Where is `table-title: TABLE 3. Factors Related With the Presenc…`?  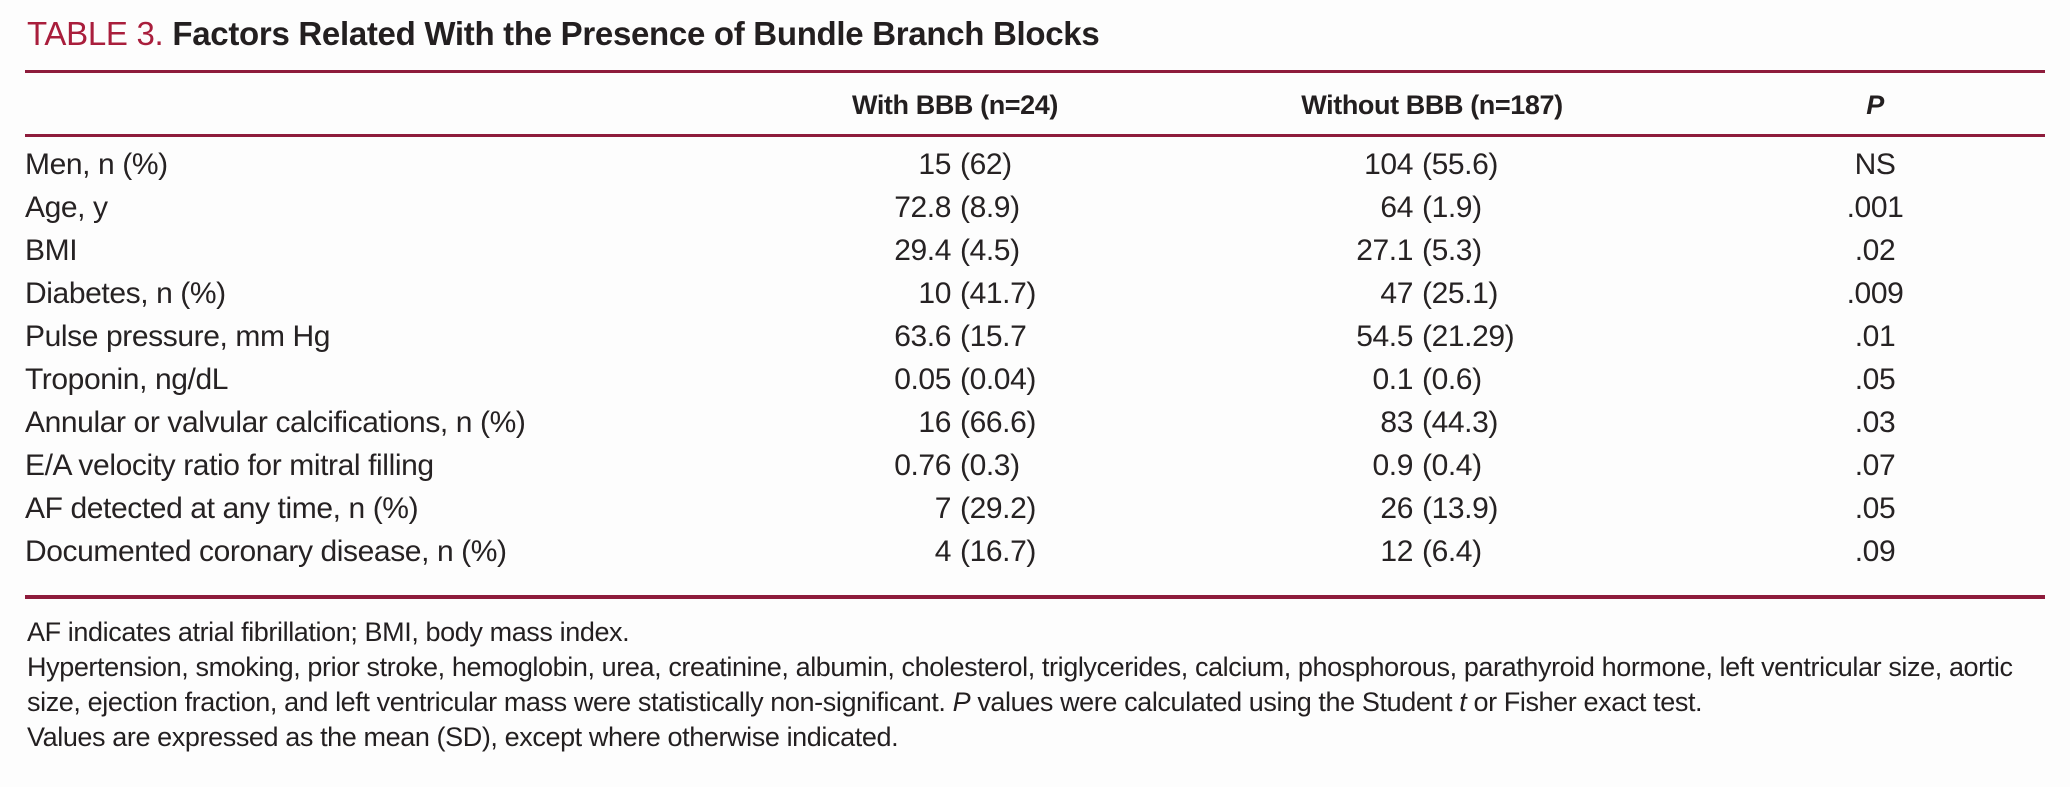
table-title: TABLE 3. Factors Related With the Presenc… is located at coordinates (1035, 41).